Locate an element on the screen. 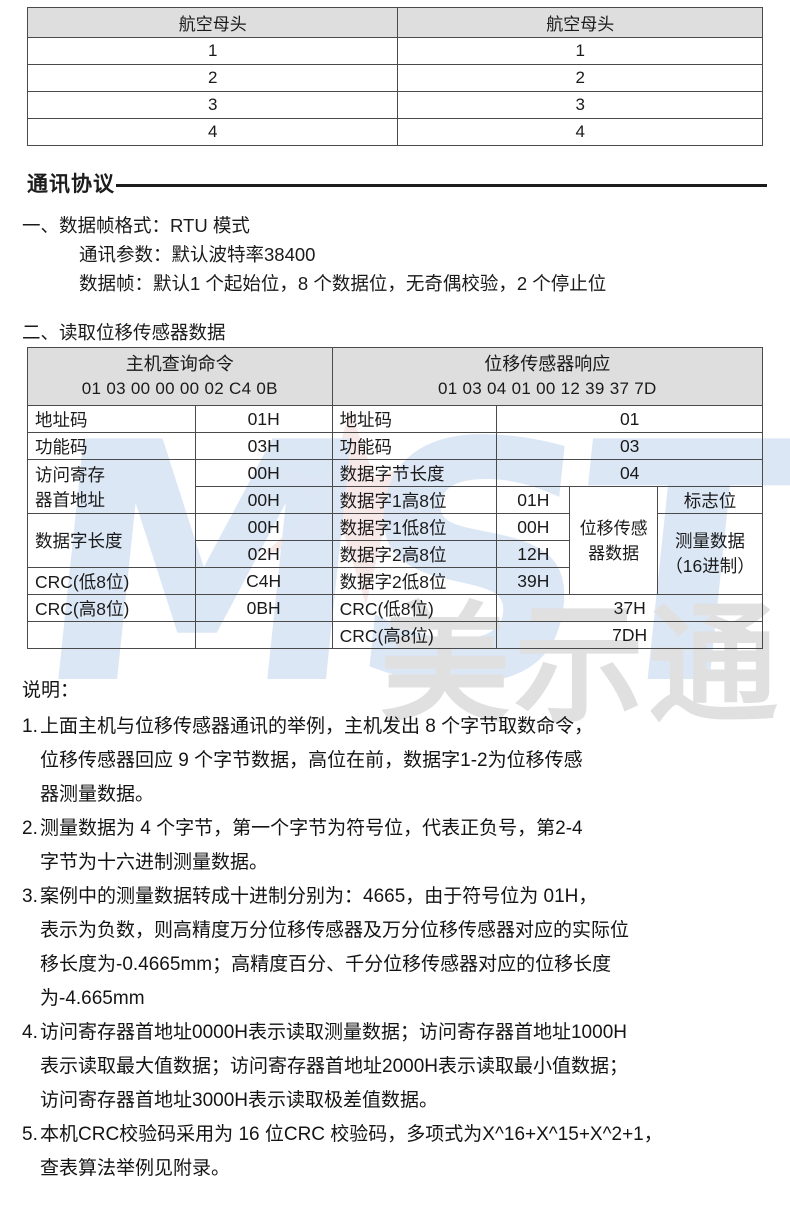 This screenshot has height=1220, width=790. table-row: 1 1 is located at coordinates (394, 51).